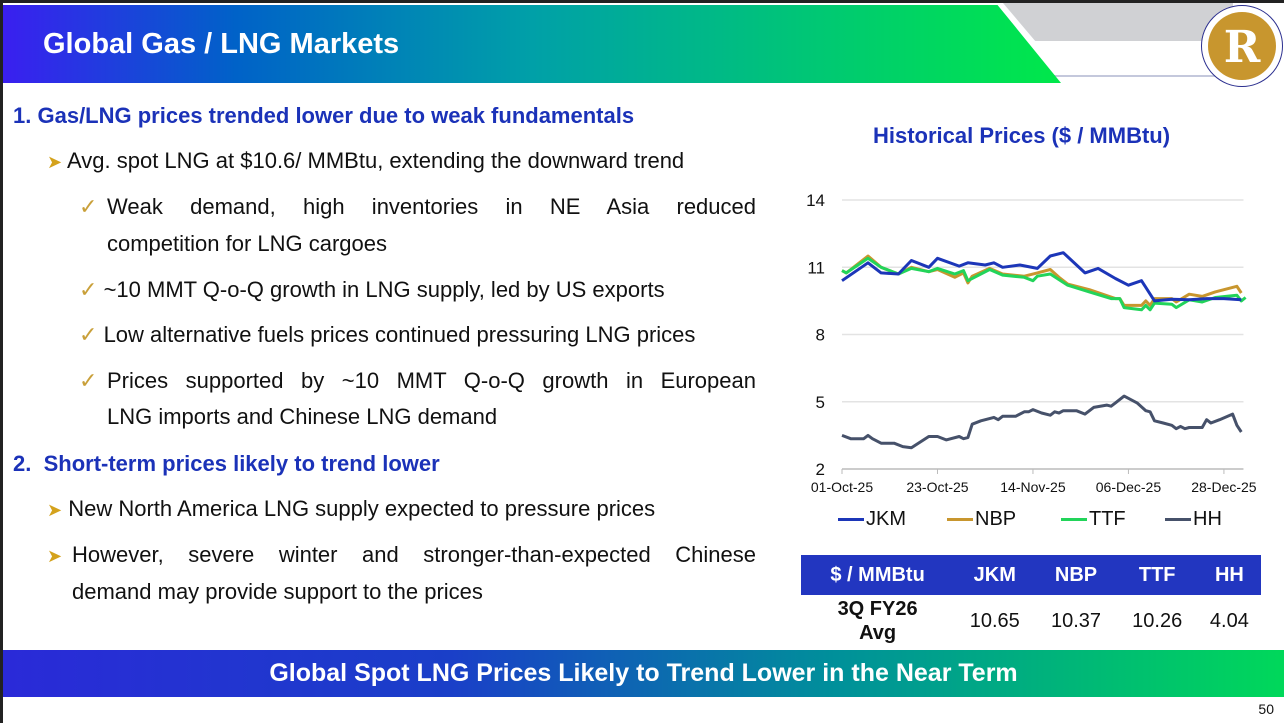 The image size is (1284, 723). I want to click on chart-title: Historical Prices ($ / MMBtu), so click(1022, 135).